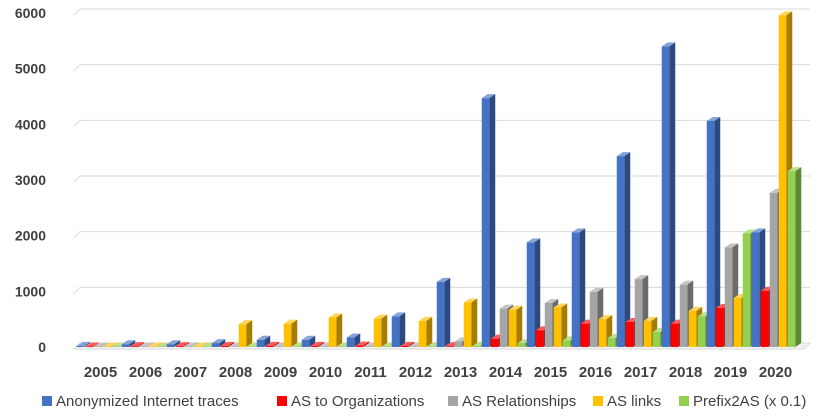 The image size is (822, 420). I want to click on x-tick-label: 2008, so click(235, 372).